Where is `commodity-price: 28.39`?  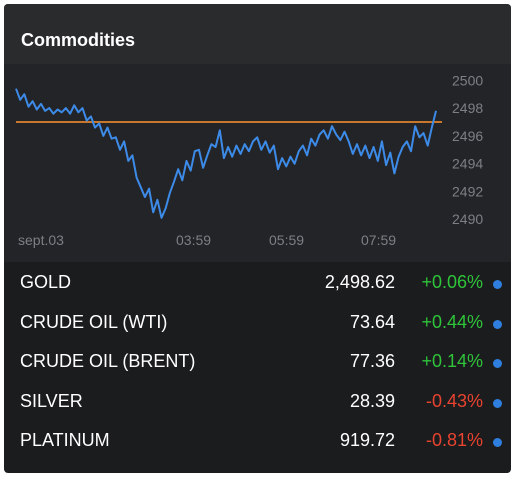 commodity-price: 28.39 is located at coordinates (372, 400).